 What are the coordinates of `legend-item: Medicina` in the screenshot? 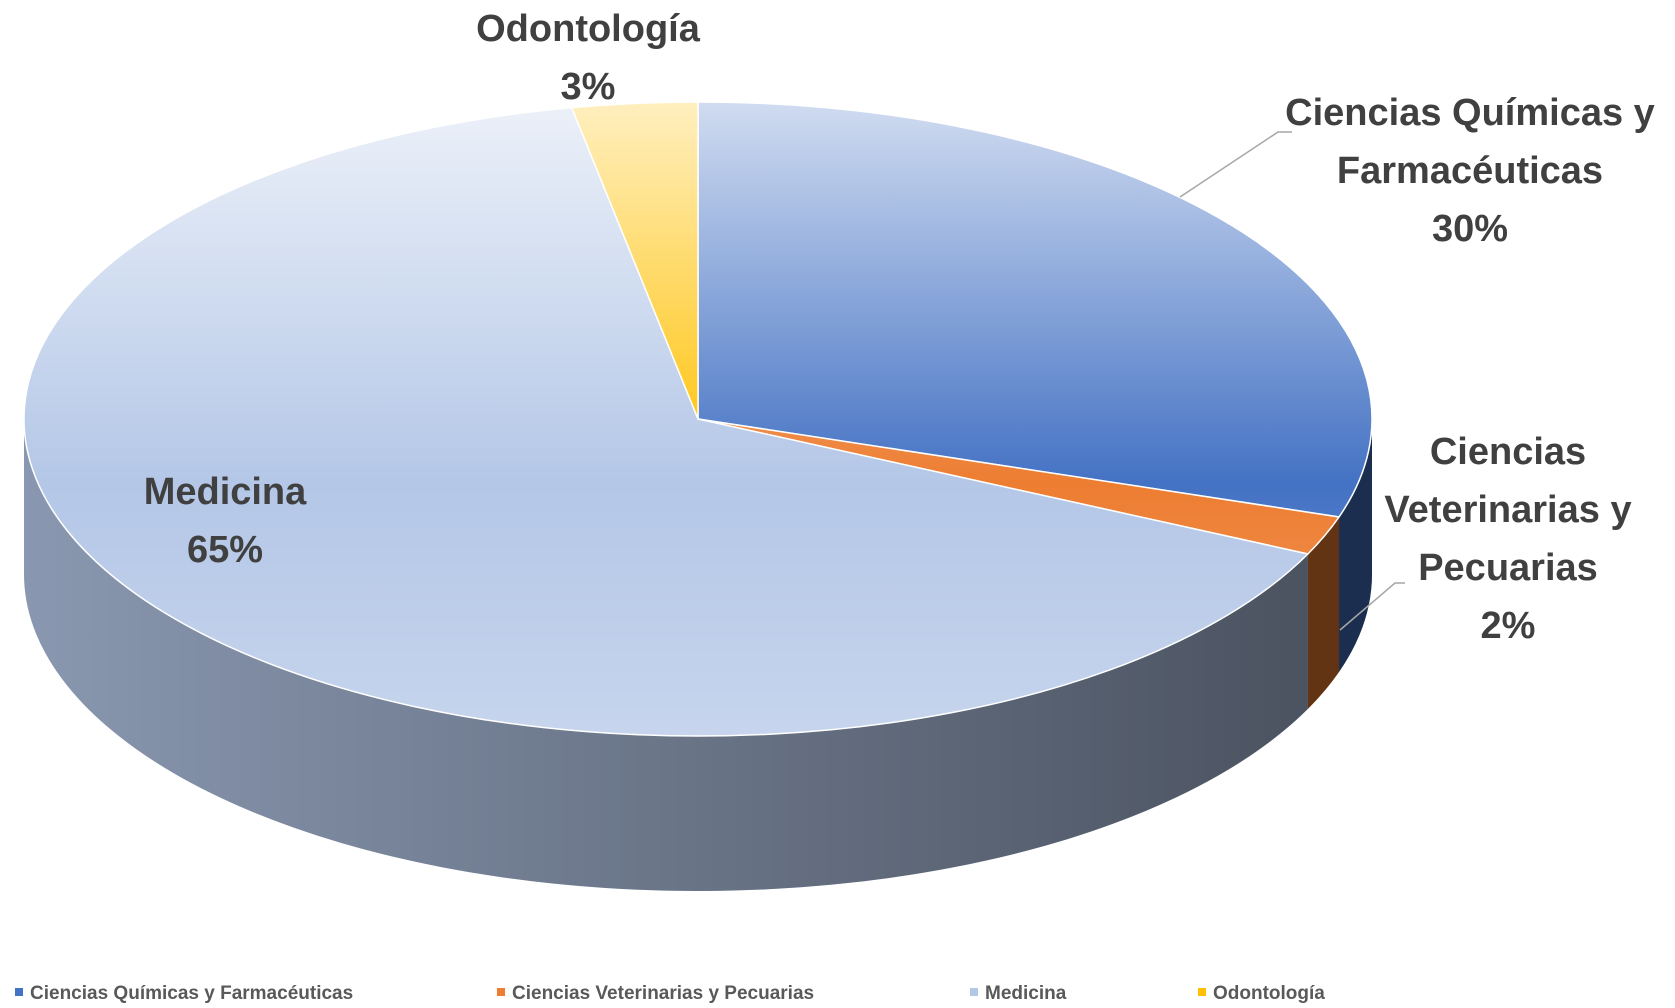 It's located at (1018, 994).